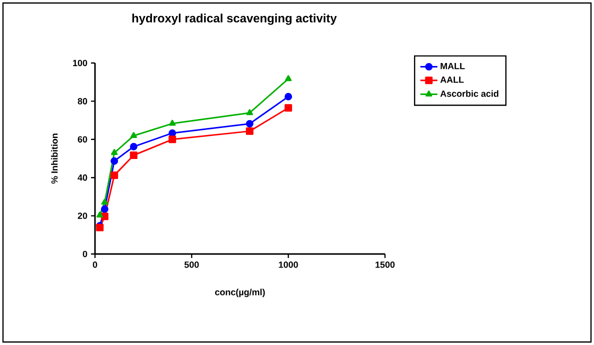 This screenshot has width=594, height=345. Describe the element at coordinates (452, 79) in the screenshot. I see `legend-label: AALL` at that location.